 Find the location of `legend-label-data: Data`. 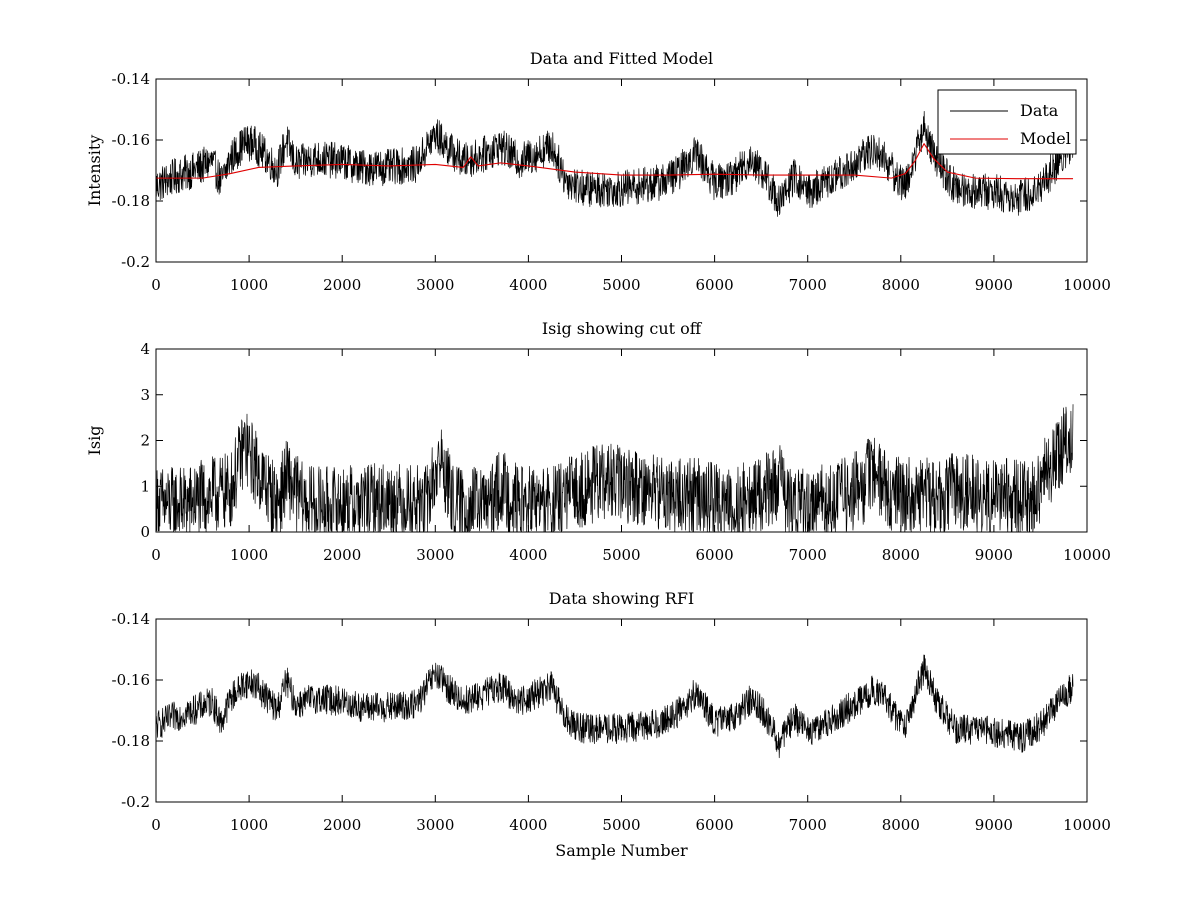

legend-label-data: Data is located at coordinates (1039, 110).